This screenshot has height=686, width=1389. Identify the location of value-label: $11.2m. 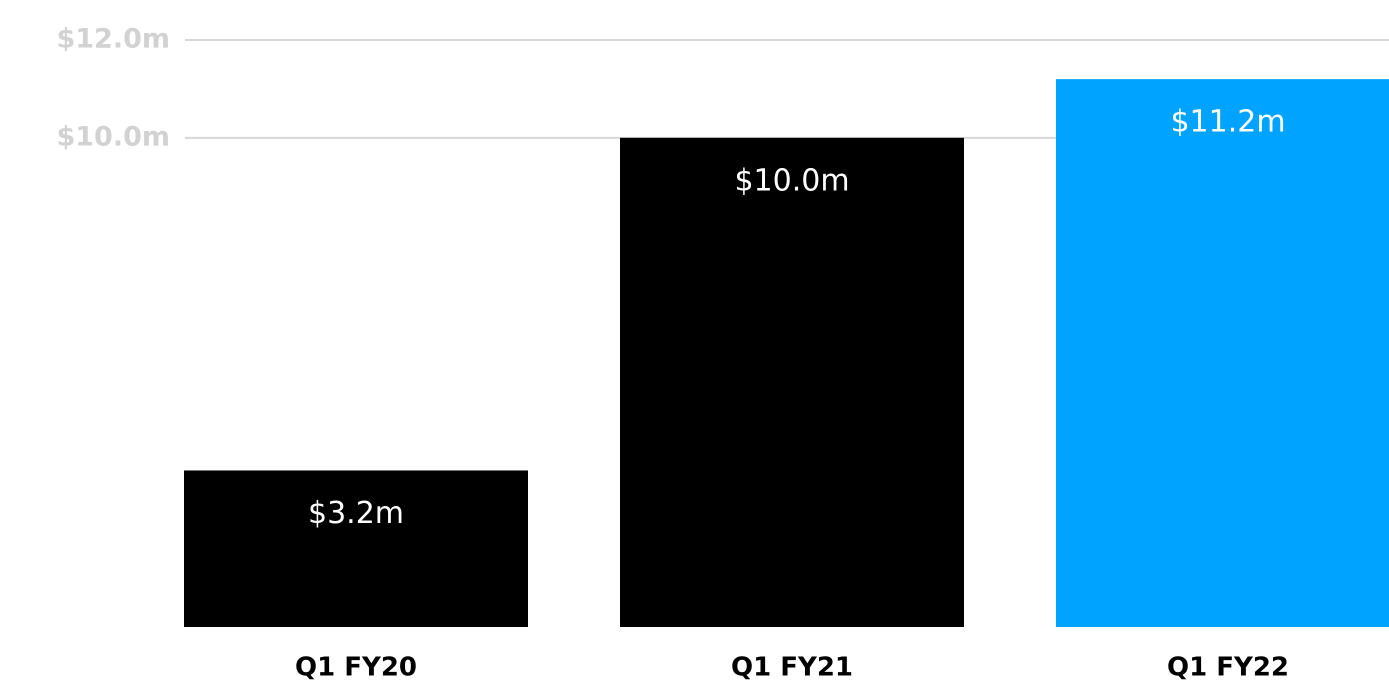
(1227, 122).